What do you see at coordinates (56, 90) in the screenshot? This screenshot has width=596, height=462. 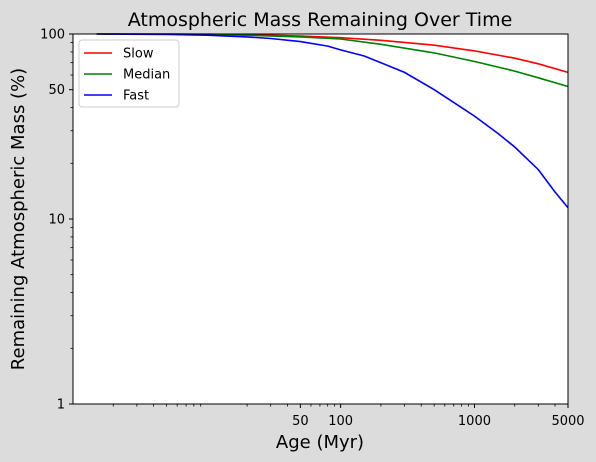 I see `y-tick-label: 50` at bounding box center [56, 90].